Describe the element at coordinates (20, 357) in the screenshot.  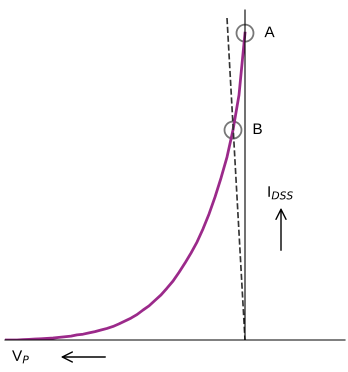
I see `text: V$_{P}$` at that location.